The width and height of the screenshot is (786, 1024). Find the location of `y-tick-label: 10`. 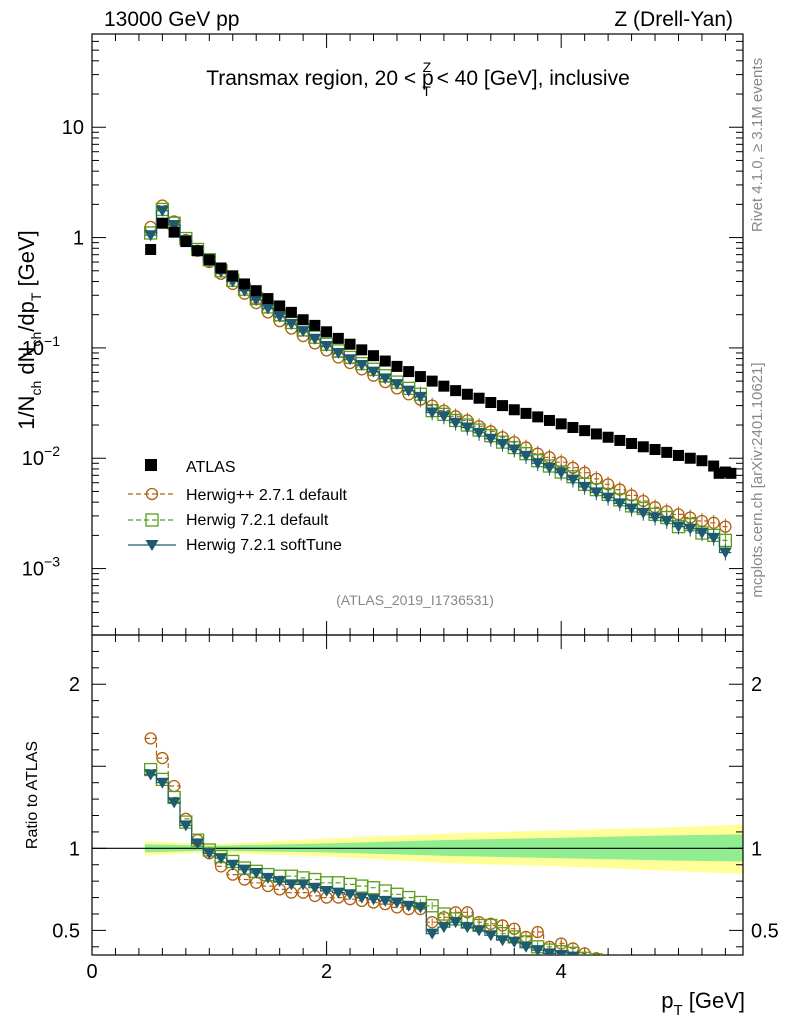

y-tick-label: 10 is located at coordinates (73, 128).